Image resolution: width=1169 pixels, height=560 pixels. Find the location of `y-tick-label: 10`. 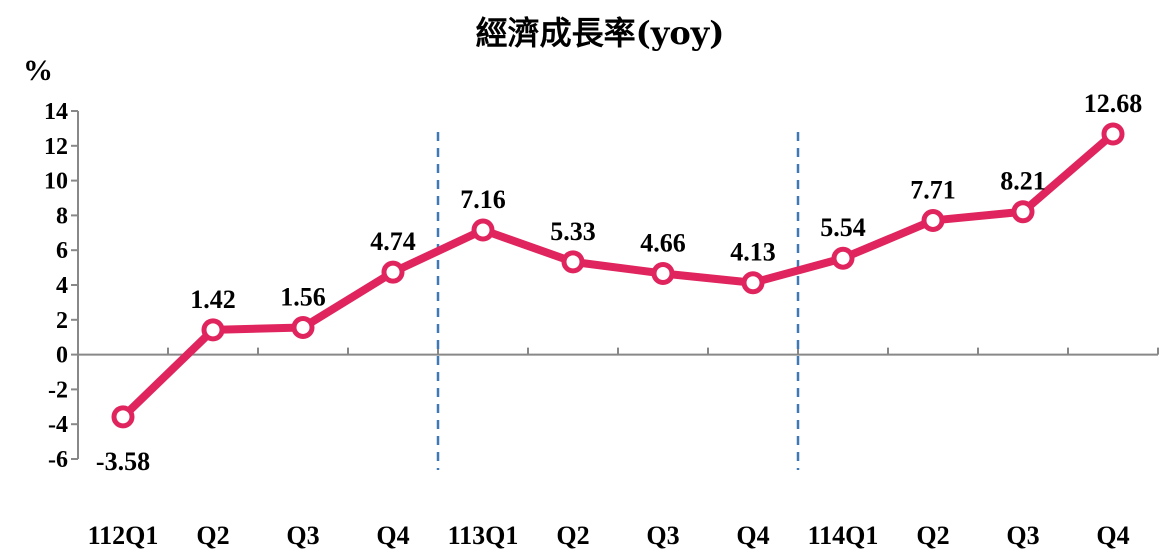

y-tick-label: 10 is located at coordinates (56, 182).